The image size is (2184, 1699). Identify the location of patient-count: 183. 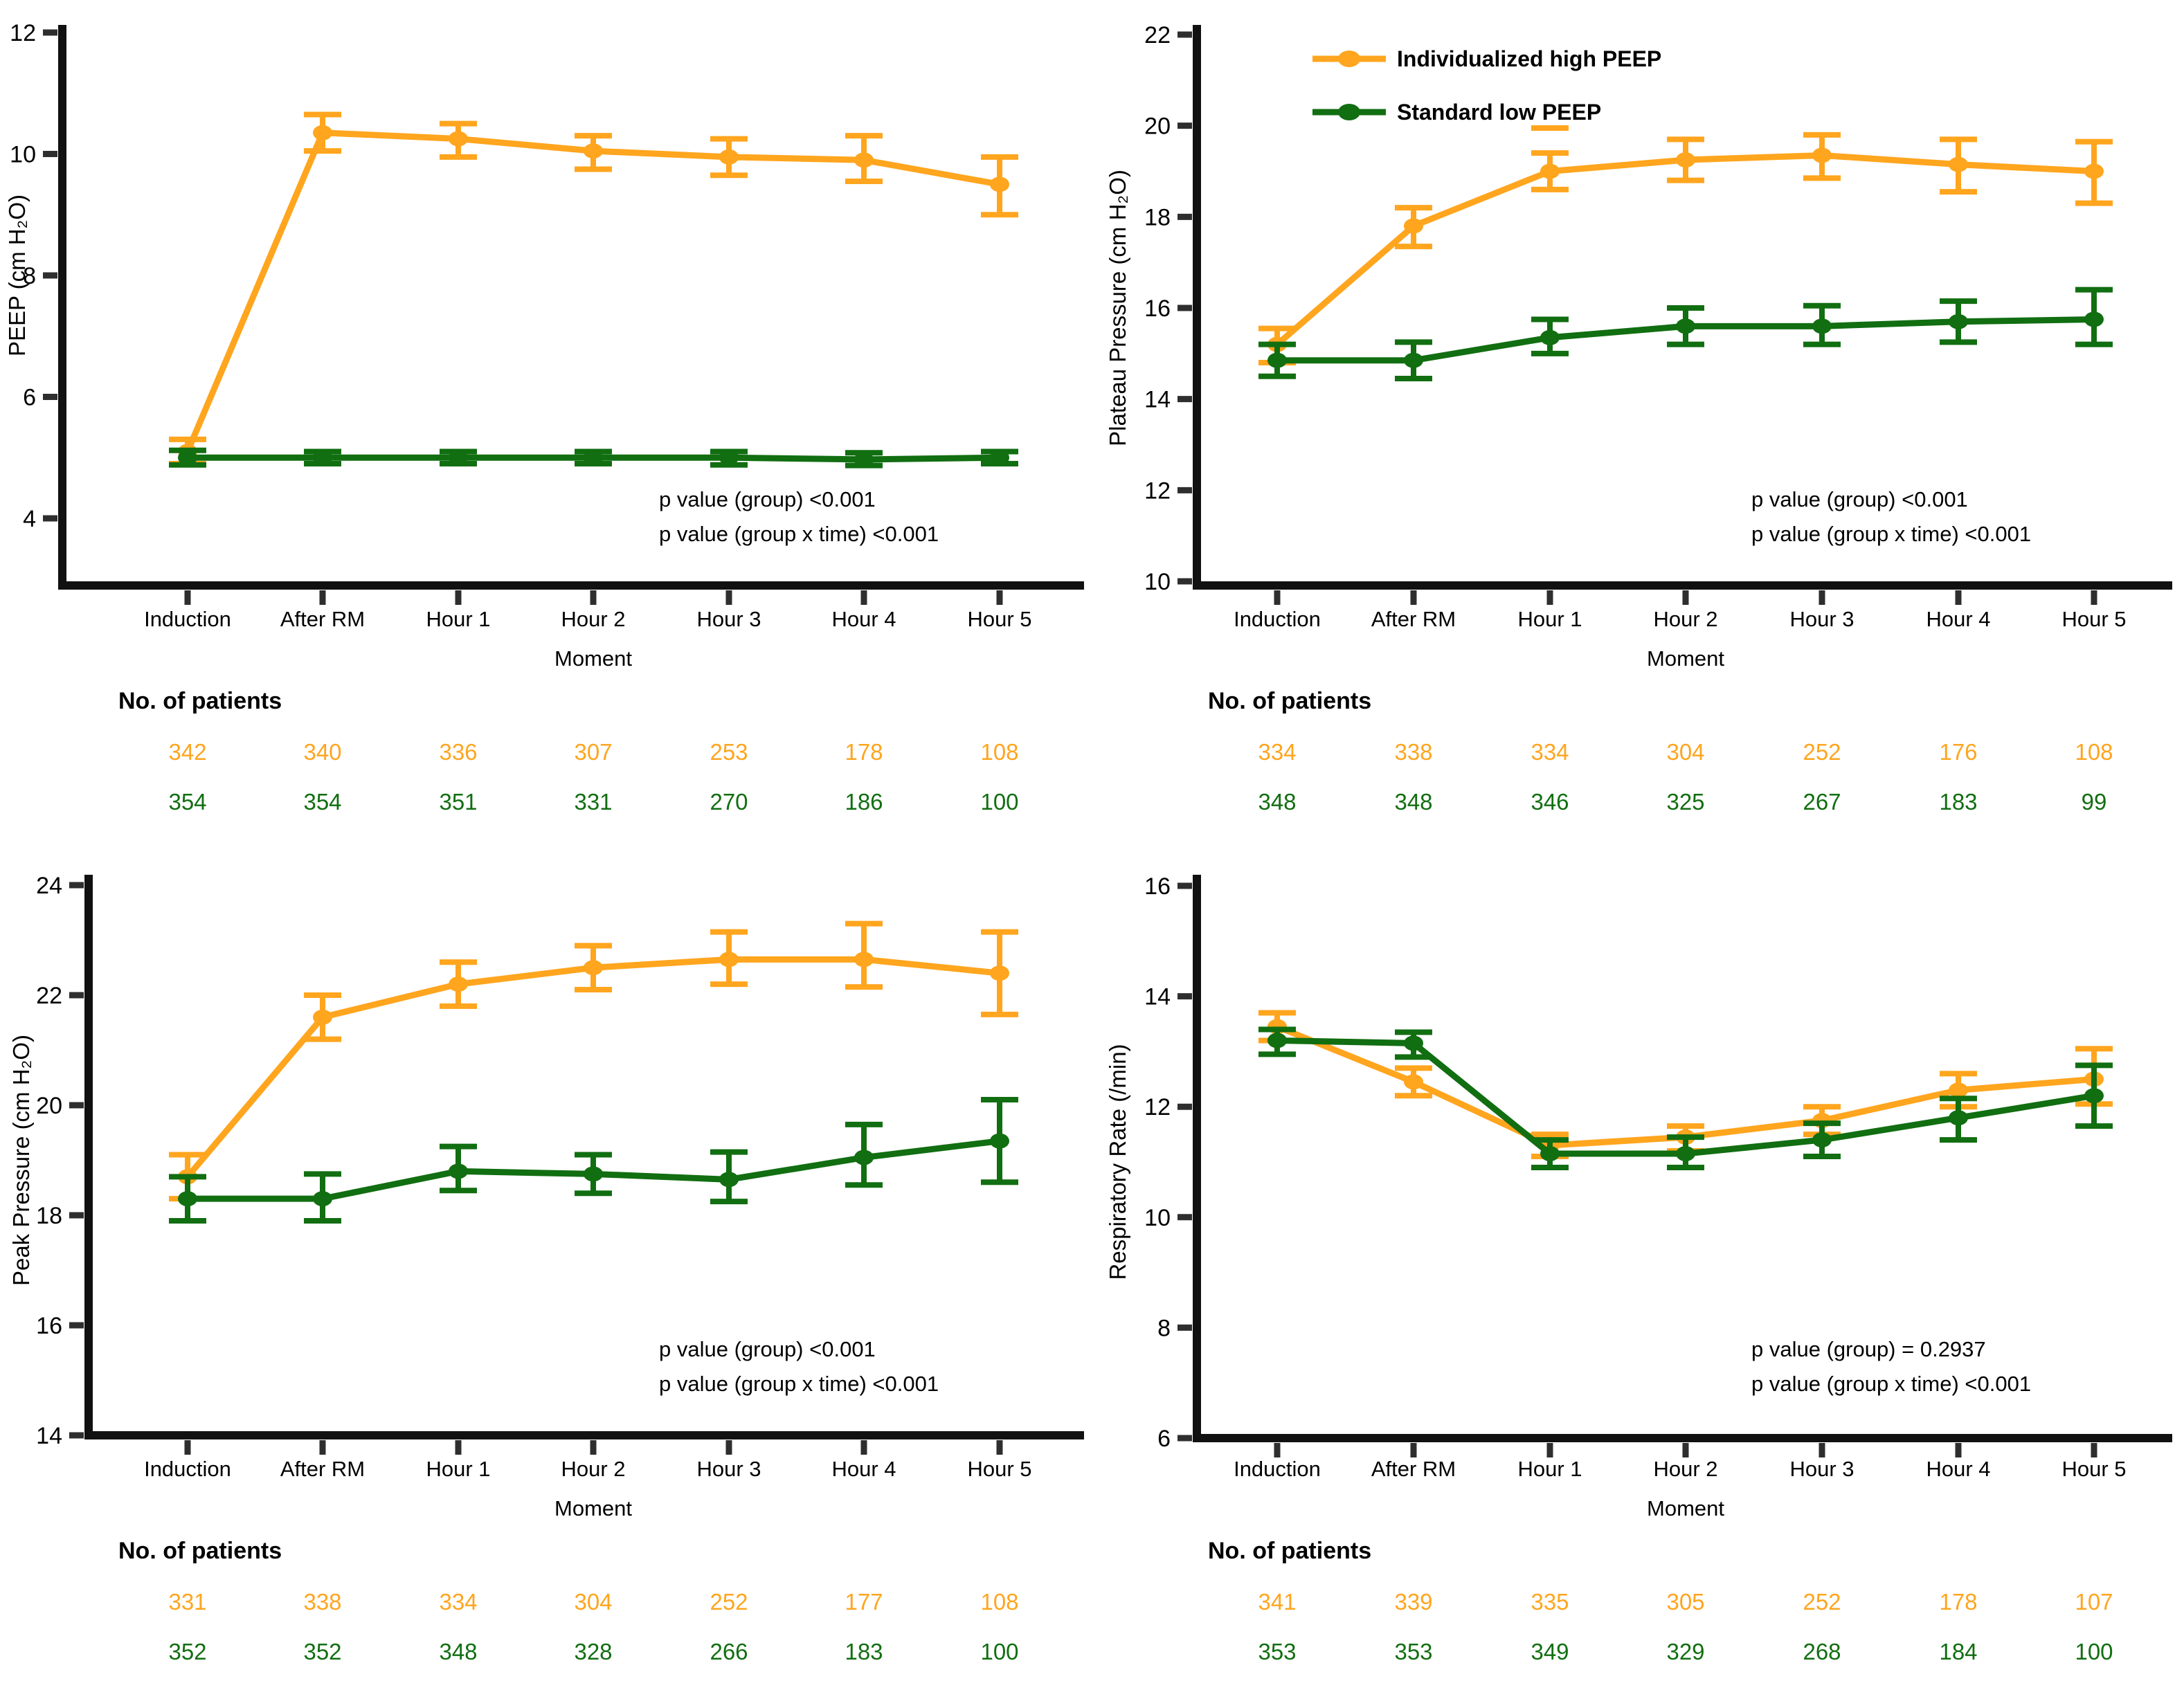
(1958, 802).